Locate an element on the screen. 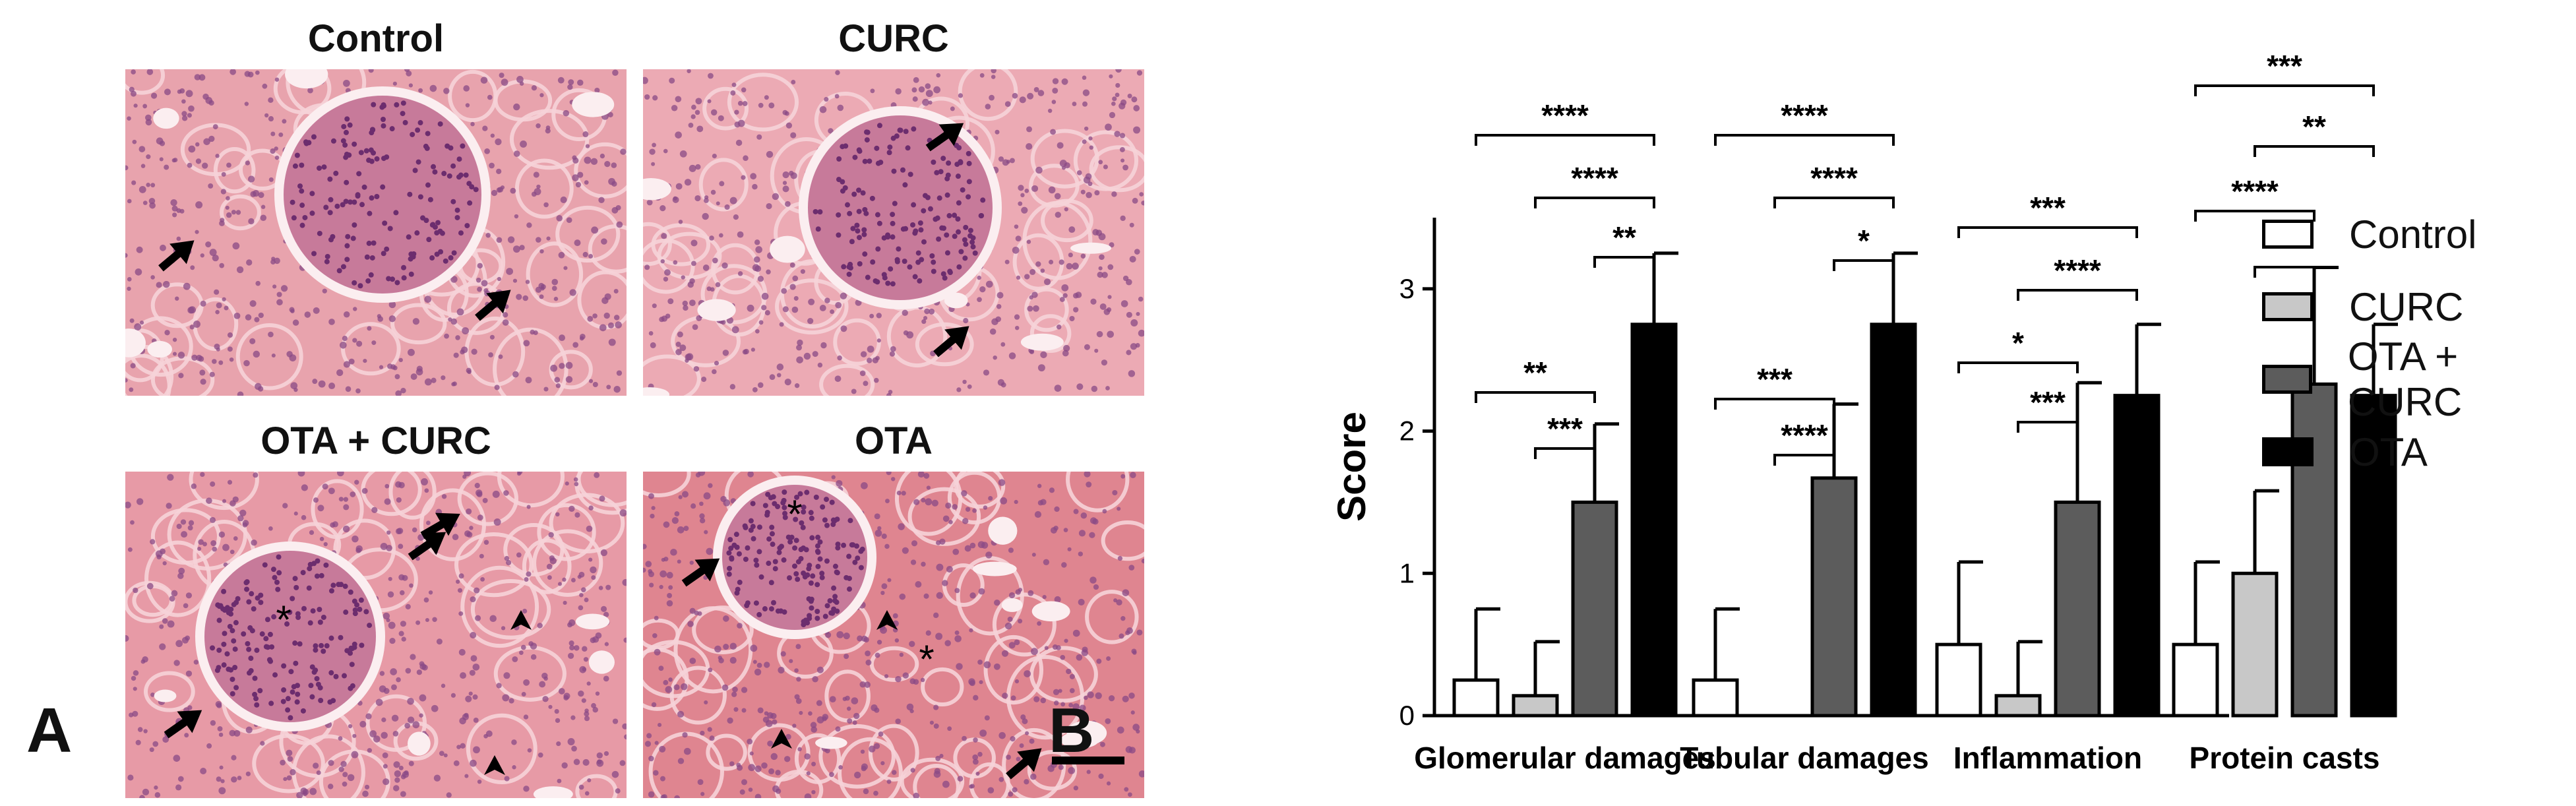  glomerulus is located at coordinates (382, 195).